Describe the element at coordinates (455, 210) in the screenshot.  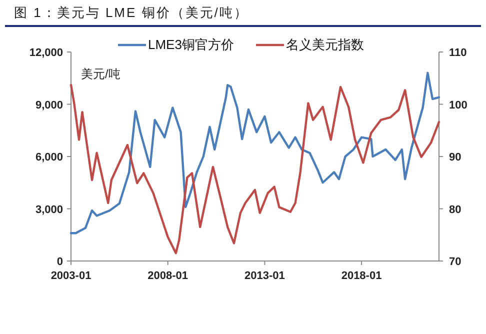
I see `y2-tick-label: 80` at that location.